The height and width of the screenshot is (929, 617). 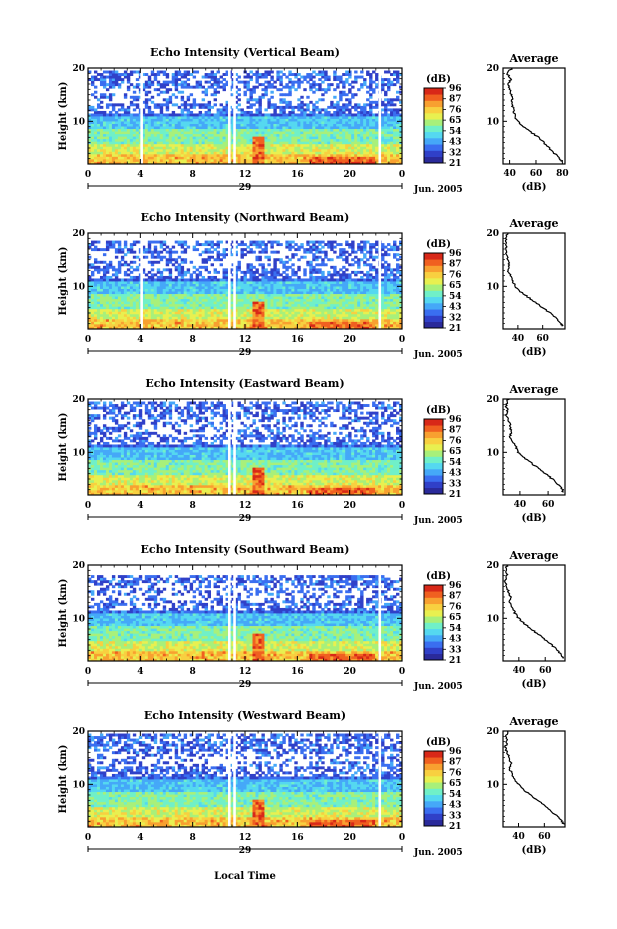 What do you see at coordinates (349, 340) in the screenshot?
I see `x-tick-label: 20` at bounding box center [349, 340].